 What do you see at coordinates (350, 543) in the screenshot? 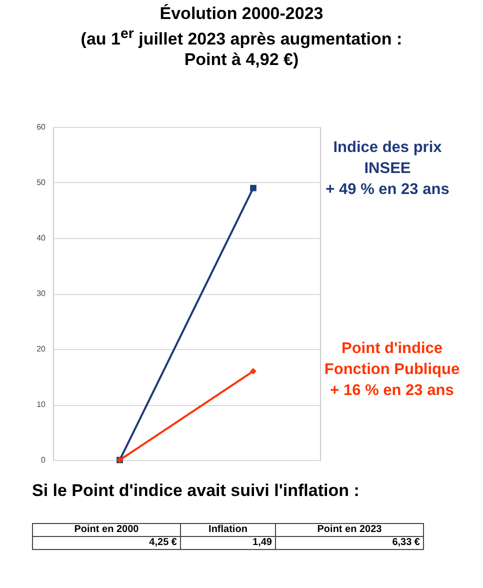
I see `text: 6,33 €` at bounding box center [350, 543].